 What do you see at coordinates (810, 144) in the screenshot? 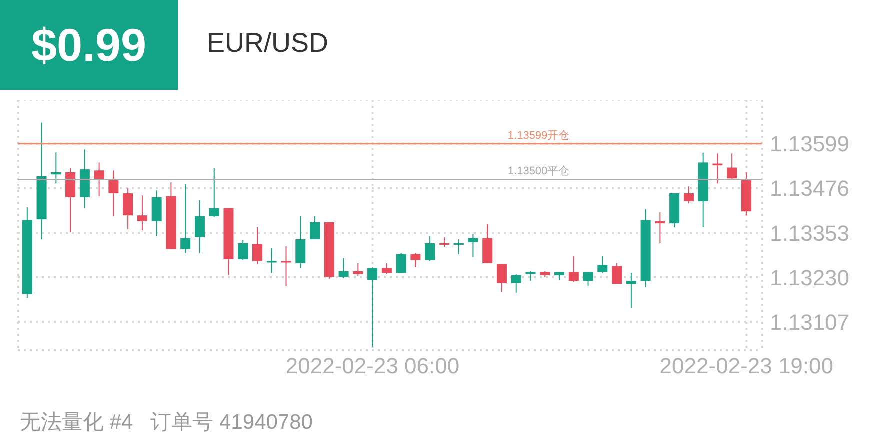
I see `y-tick-label: 1.13599` at bounding box center [810, 144].